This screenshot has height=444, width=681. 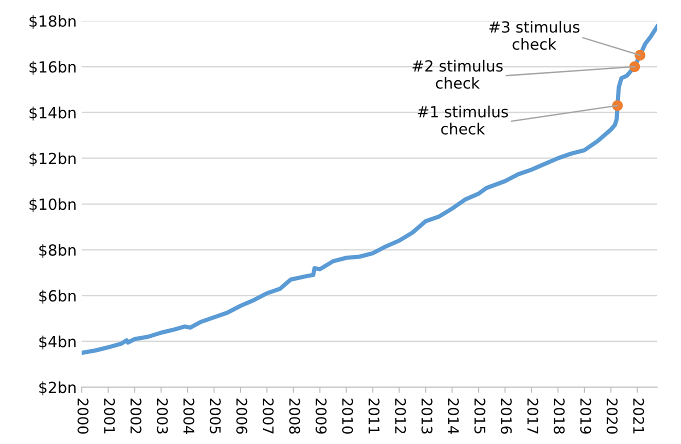 I want to click on y-tick-label: $16bn, so click(x=53, y=67).